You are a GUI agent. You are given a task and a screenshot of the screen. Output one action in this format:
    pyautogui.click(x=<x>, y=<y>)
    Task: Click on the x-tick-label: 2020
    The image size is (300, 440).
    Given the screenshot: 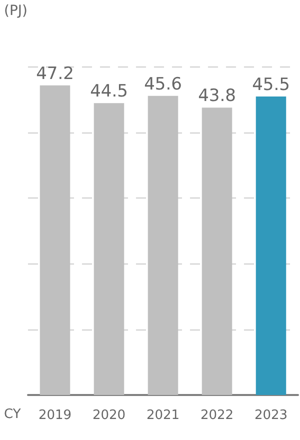 What is the action you would take?
    pyautogui.click(x=109, y=415)
    